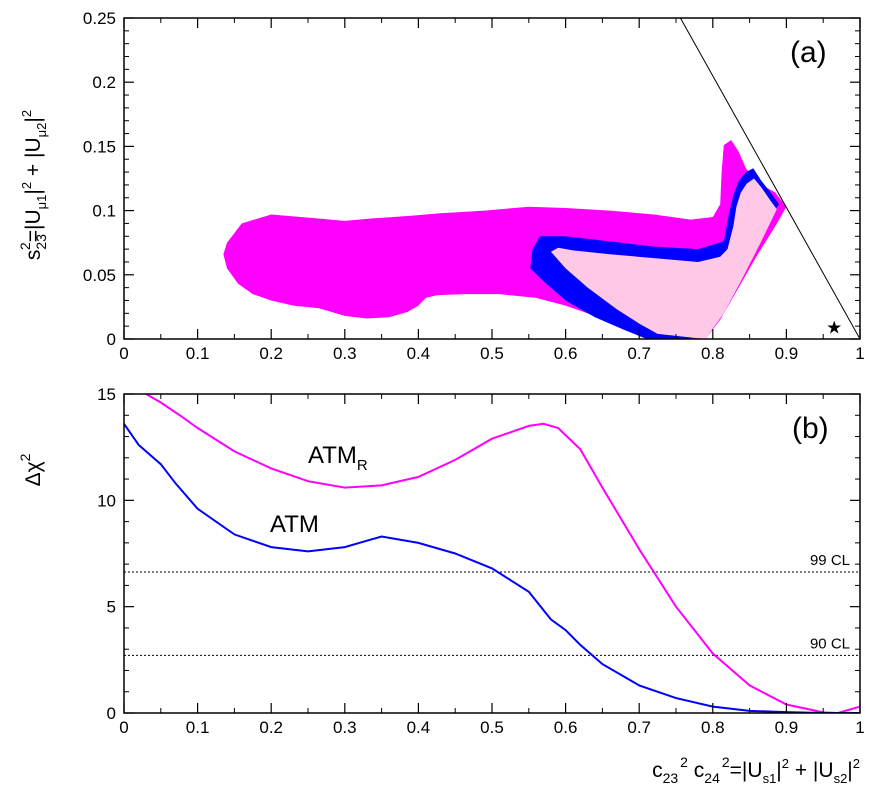 Image resolution: width=879 pixels, height=797 pixels. I want to click on panel-a-boundary-line, so click(769, 178).